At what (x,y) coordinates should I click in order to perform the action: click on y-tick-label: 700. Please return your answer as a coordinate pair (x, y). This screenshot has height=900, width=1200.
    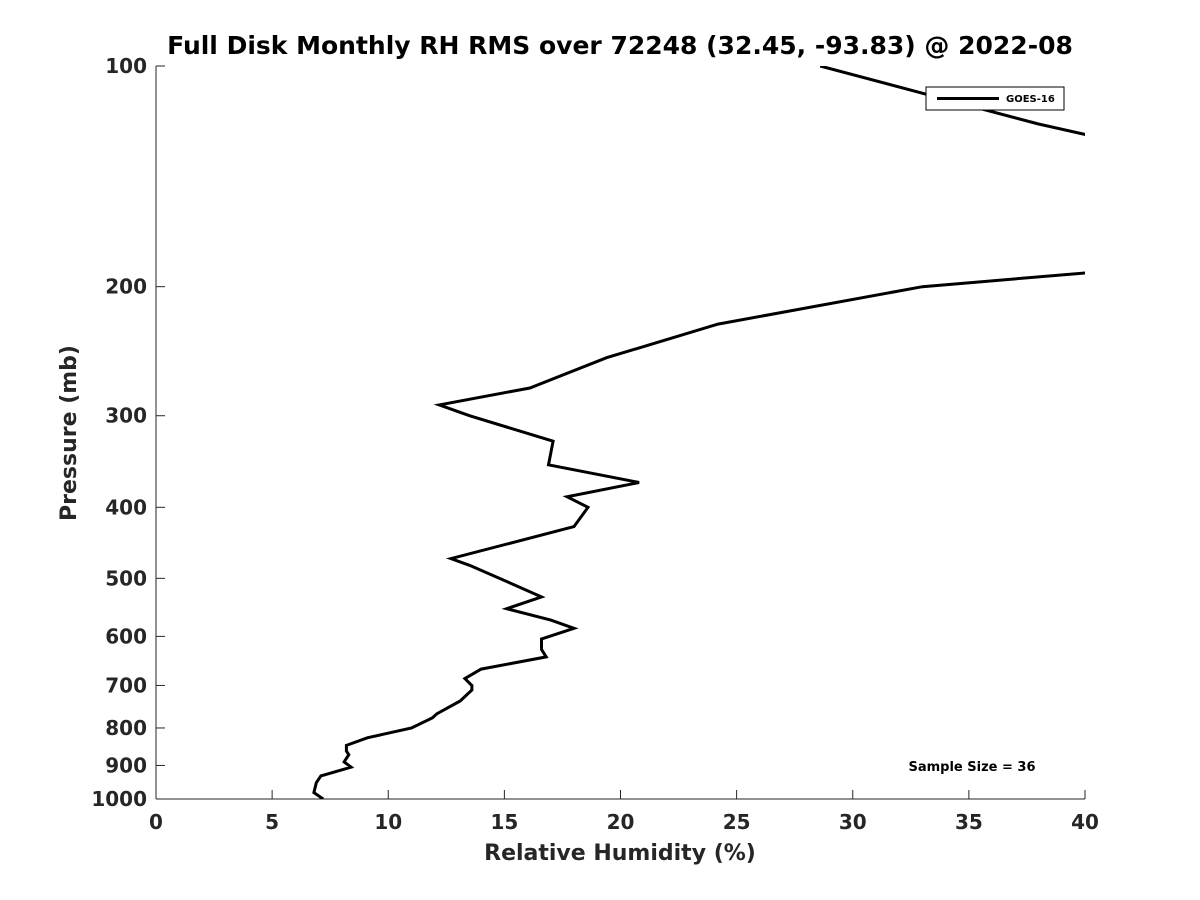
    Looking at the image, I should click on (126, 685).